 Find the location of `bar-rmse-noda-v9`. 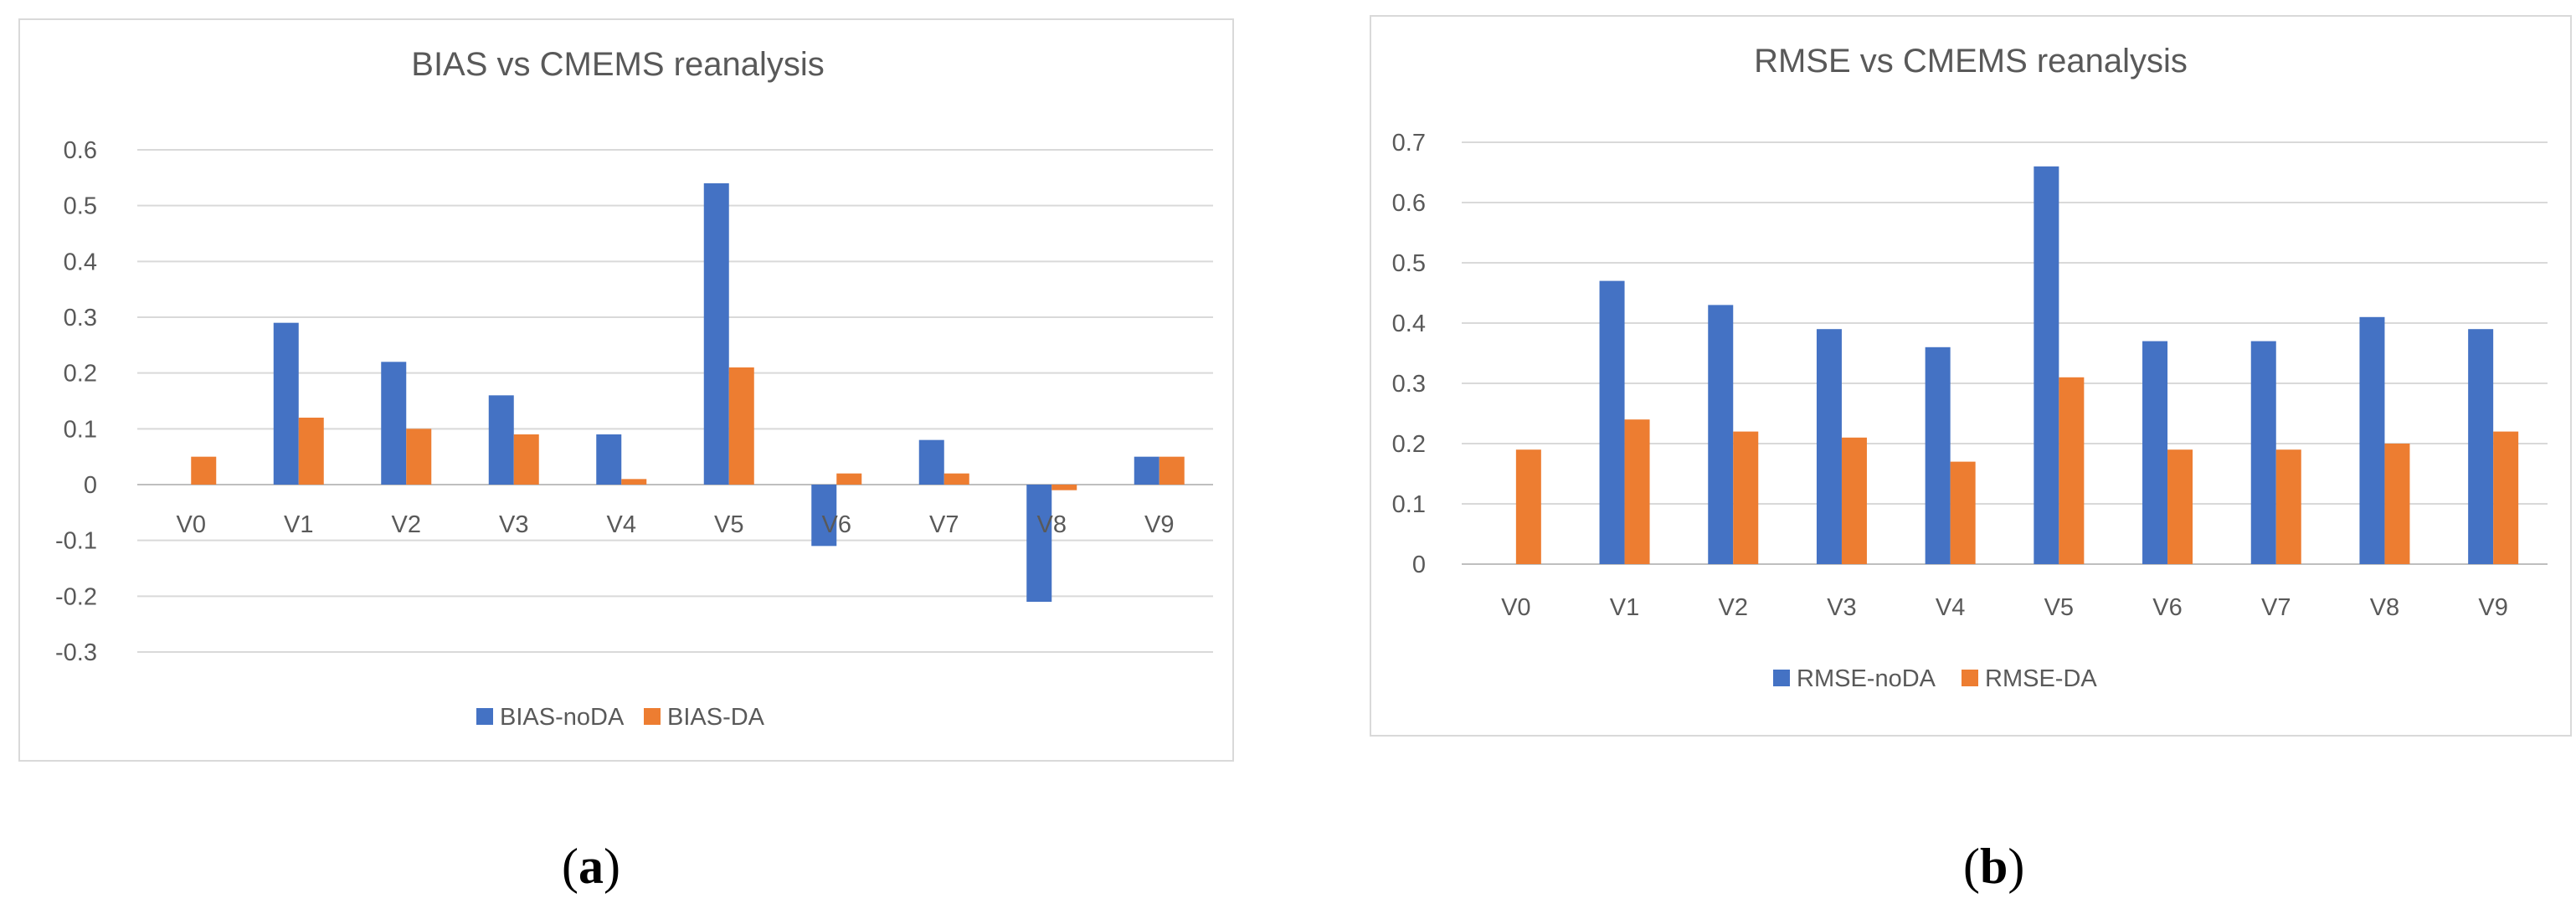

bar-rmse-noda-v9 is located at coordinates (2481, 446).